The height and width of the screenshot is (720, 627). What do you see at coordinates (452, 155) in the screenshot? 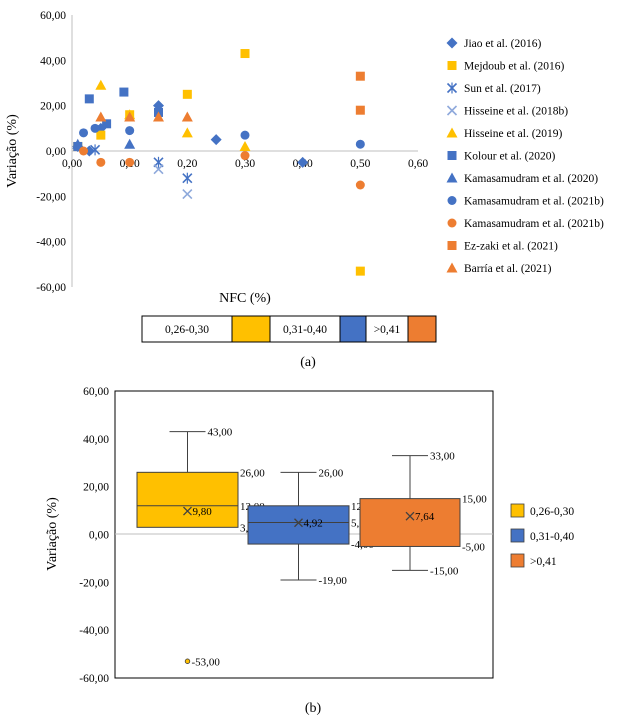
I see `legend-marker-kolour-et-al-2020` at bounding box center [452, 155].